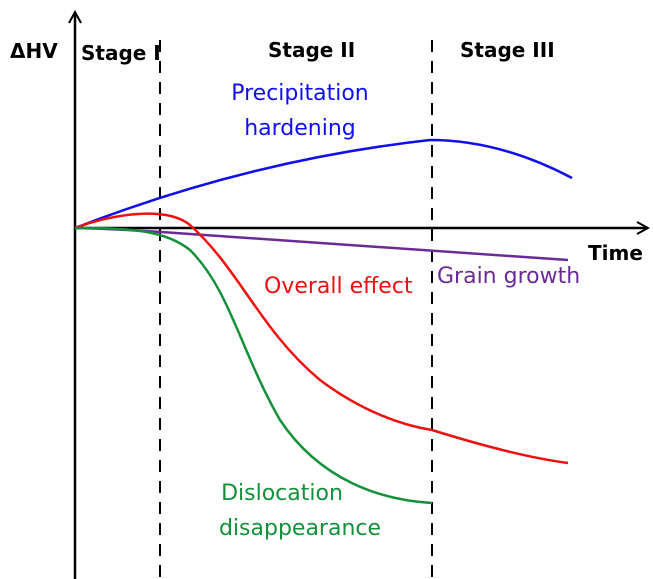  Describe the element at coordinates (507, 50) in the screenshot. I see `stage-label: Stage III` at that location.